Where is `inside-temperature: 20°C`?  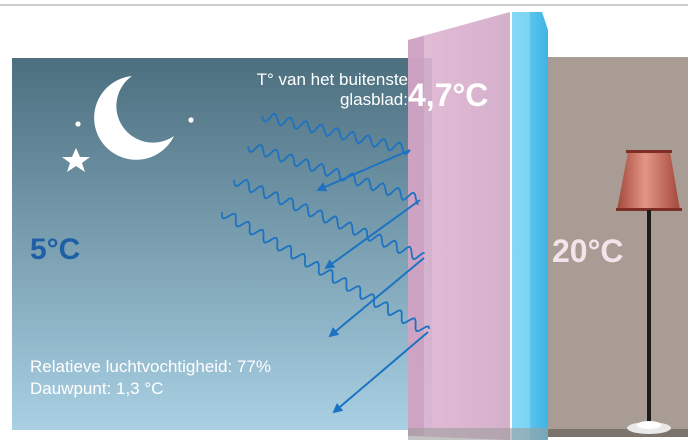
inside-temperature: 20°C is located at coordinates (588, 251).